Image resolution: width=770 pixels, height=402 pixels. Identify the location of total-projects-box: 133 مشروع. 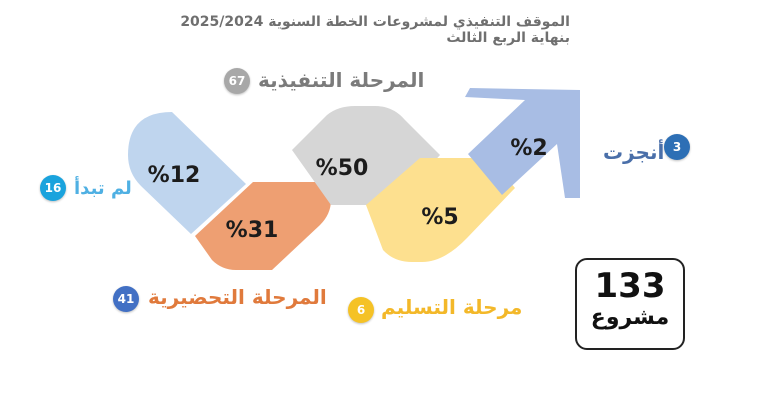
(630, 304).